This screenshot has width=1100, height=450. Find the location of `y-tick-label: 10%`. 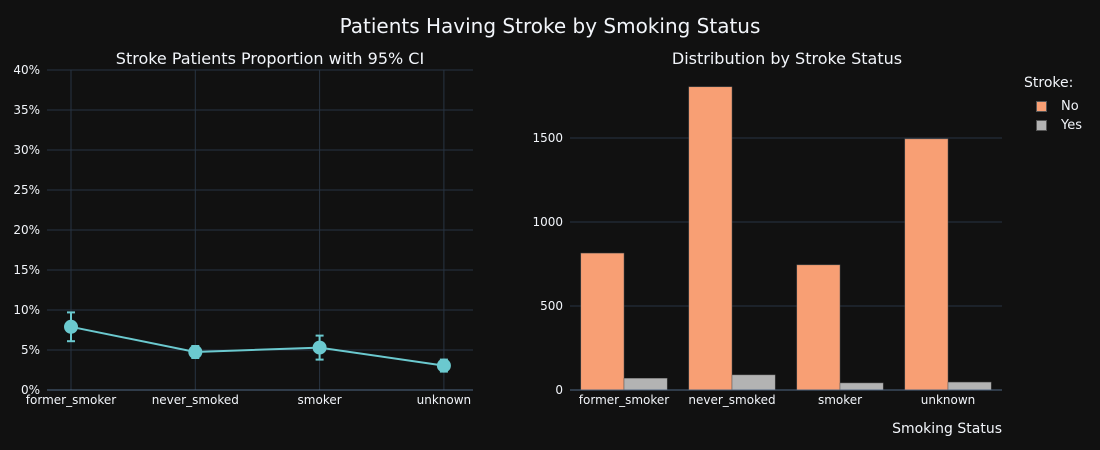

y-tick-label: 10% is located at coordinates (26, 310).